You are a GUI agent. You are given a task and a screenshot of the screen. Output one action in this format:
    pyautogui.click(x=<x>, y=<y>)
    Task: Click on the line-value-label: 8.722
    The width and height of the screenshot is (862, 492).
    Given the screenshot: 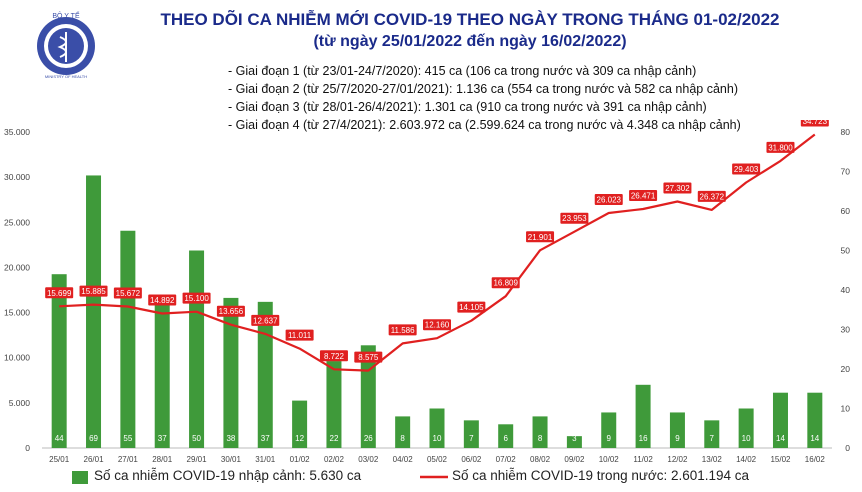 What is the action you would take?
    pyautogui.click(x=334, y=356)
    